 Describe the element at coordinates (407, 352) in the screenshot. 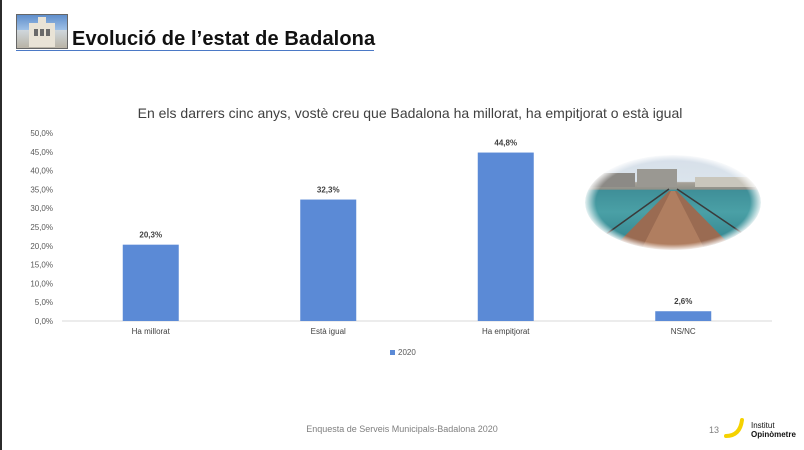

I see `legend-label: 2020` at that location.